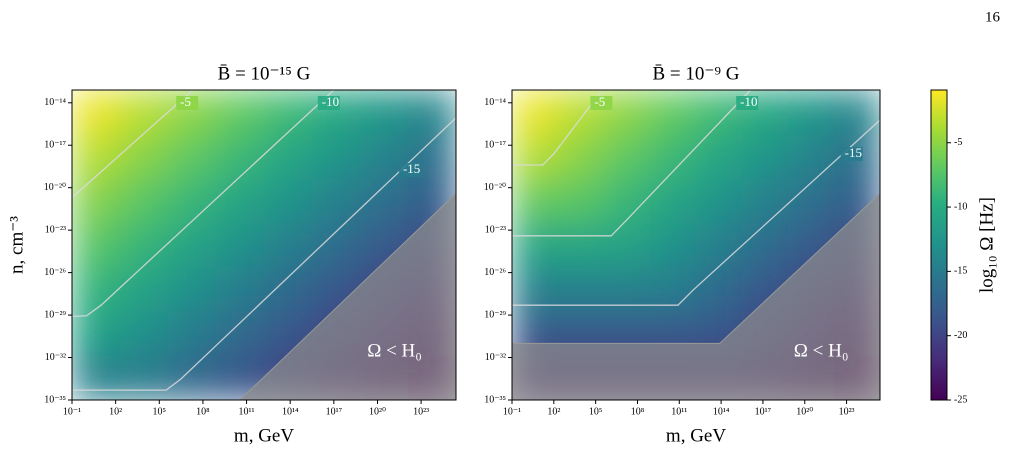 Image resolution: width=1013 pixels, height=453 pixels. What do you see at coordinates (986, 245) in the screenshot?
I see `colorbar-label: log₁₀ Ω [Hz]` at bounding box center [986, 245].